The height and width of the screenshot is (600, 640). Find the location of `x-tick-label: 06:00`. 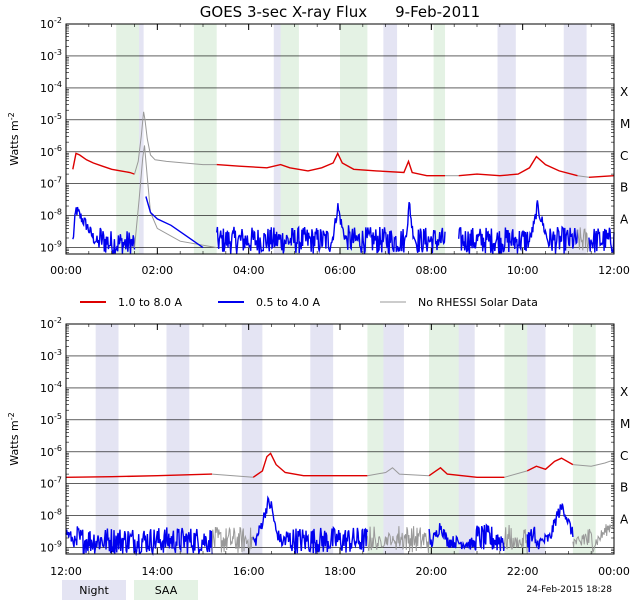

x-tick-label: 06:00 is located at coordinates (340, 270).